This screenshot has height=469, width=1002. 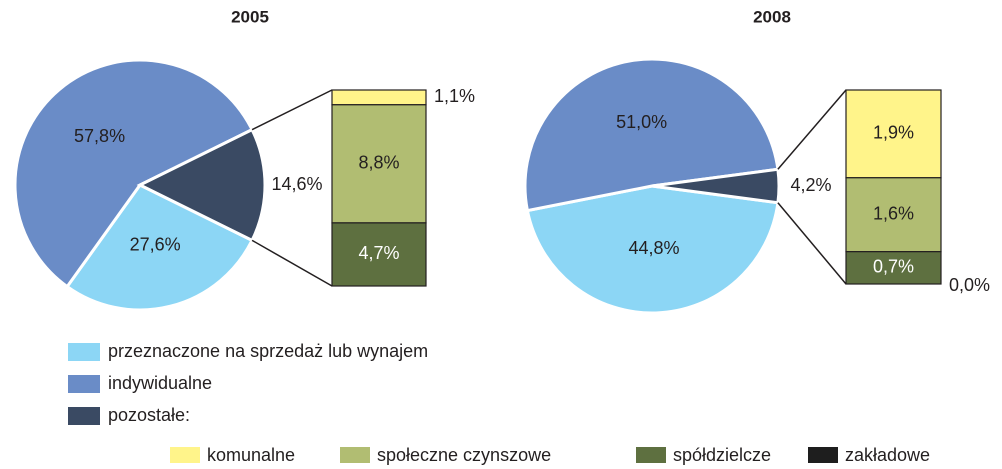 I want to click on bar-label: 8,8%, so click(x=378, y=163).